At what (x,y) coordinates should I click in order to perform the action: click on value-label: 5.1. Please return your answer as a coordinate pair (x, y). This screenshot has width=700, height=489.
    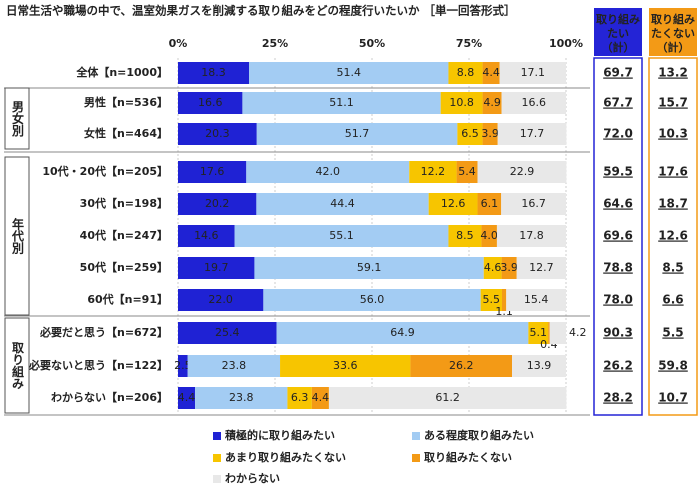
    Looking at the image, I should click on (539, 332).